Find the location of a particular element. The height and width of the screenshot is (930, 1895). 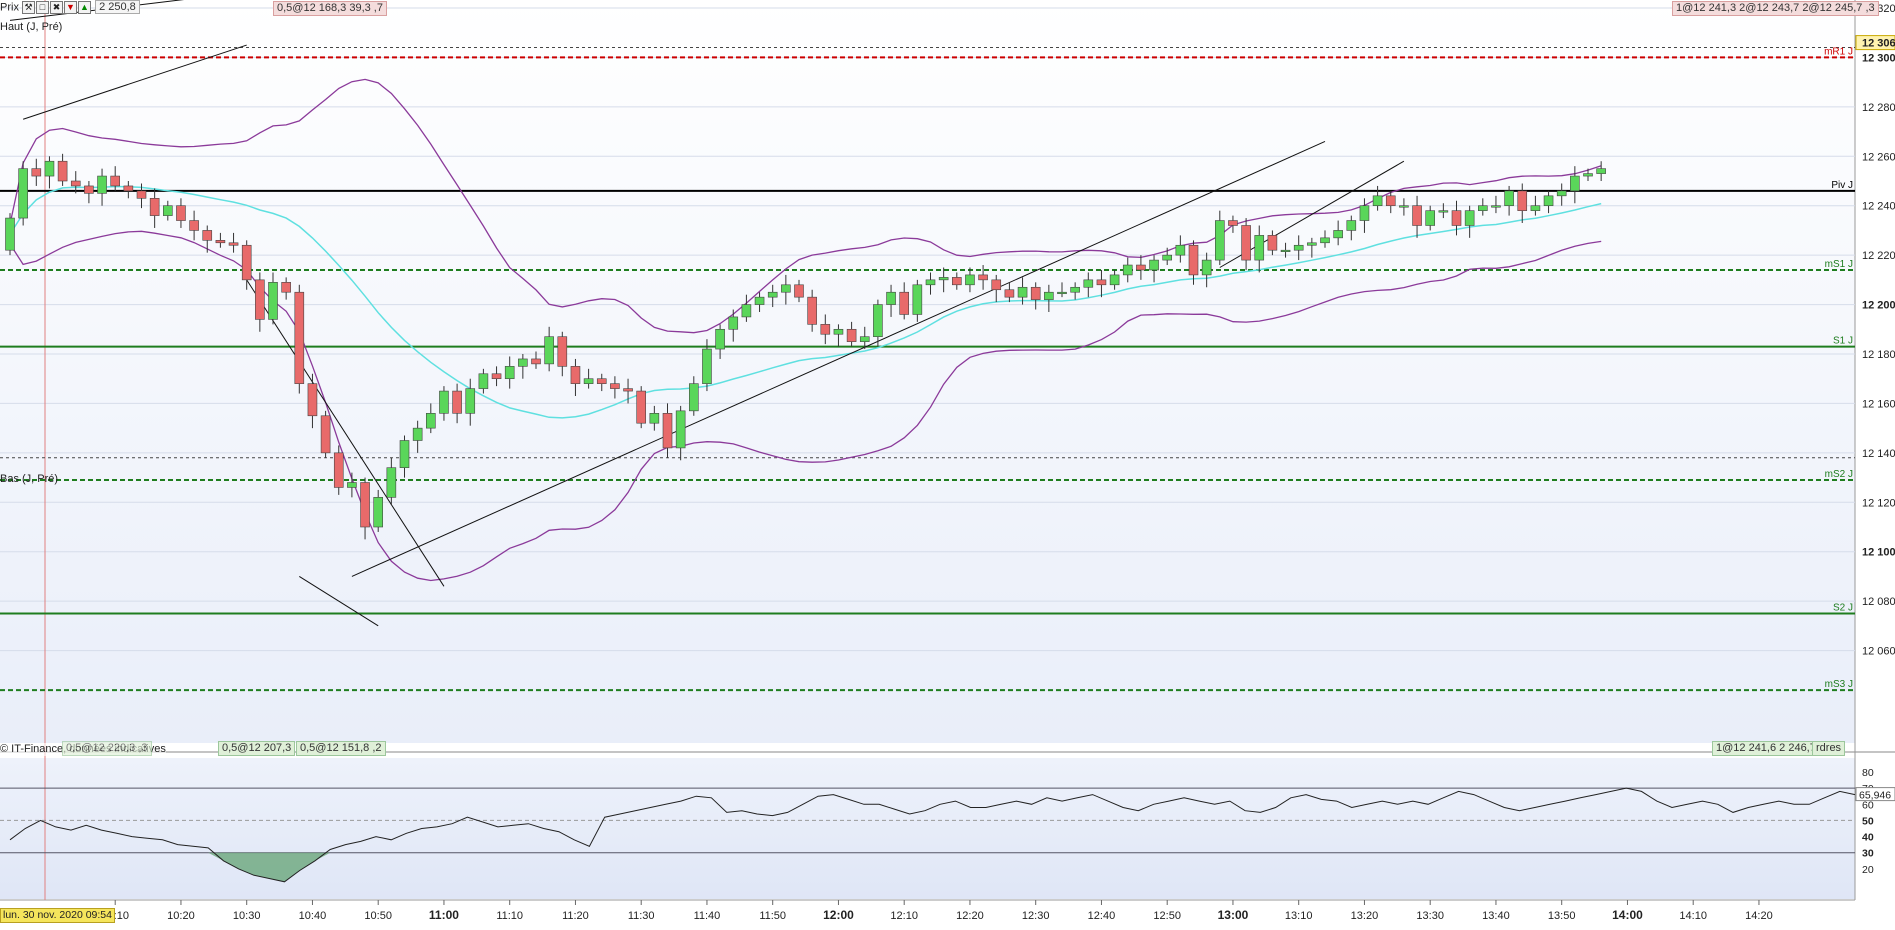

window-icon: □ is located at coordinates (43, 7).